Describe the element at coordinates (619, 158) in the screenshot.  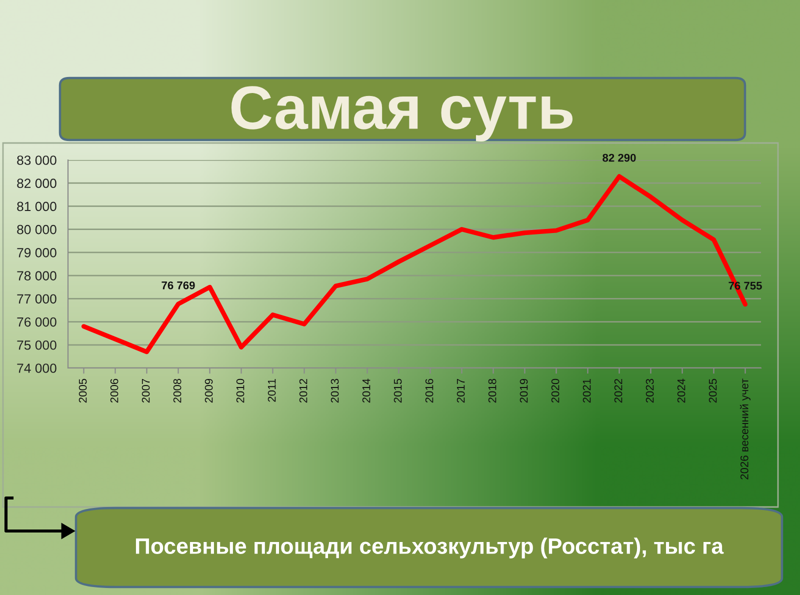
I see `data-label: 82 290` at that location.